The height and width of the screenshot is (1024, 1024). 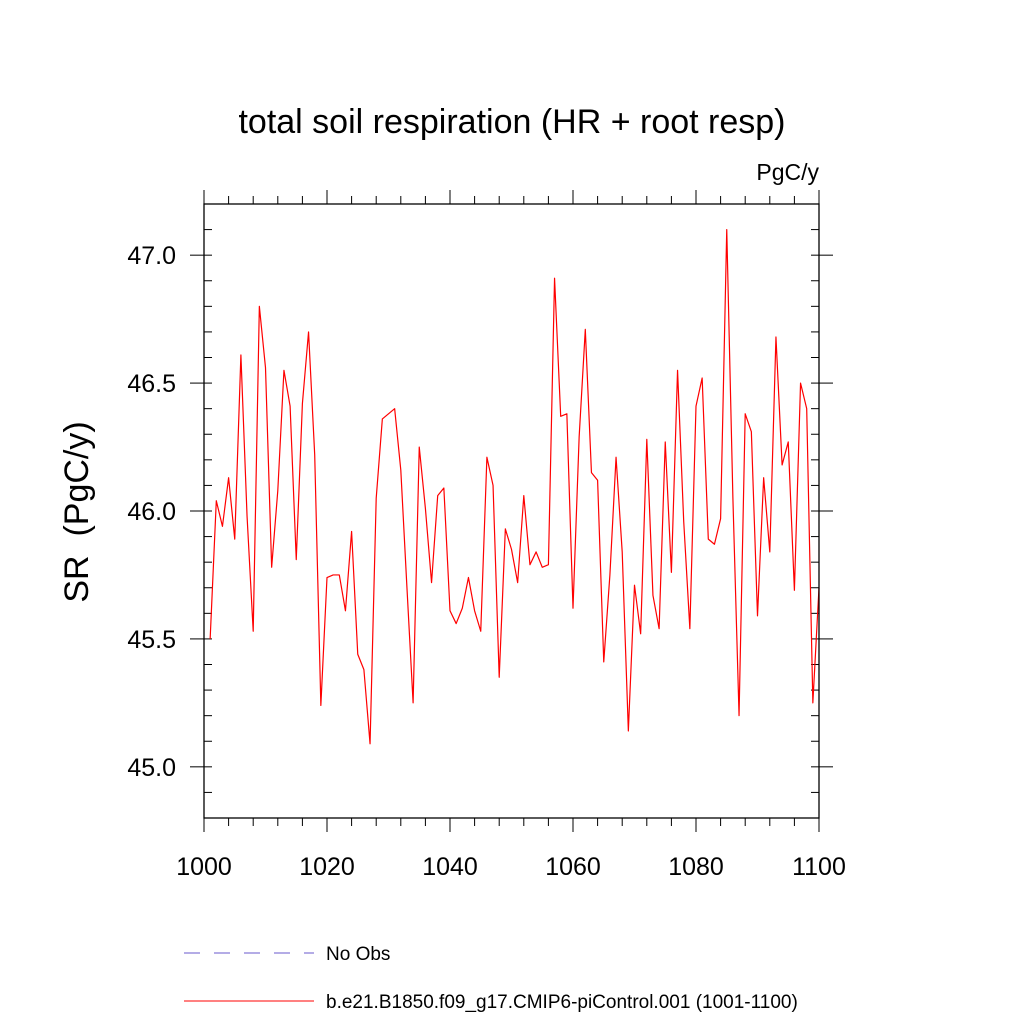 I want to click on x-tick-label: 1060, so click(x=573, y=867).